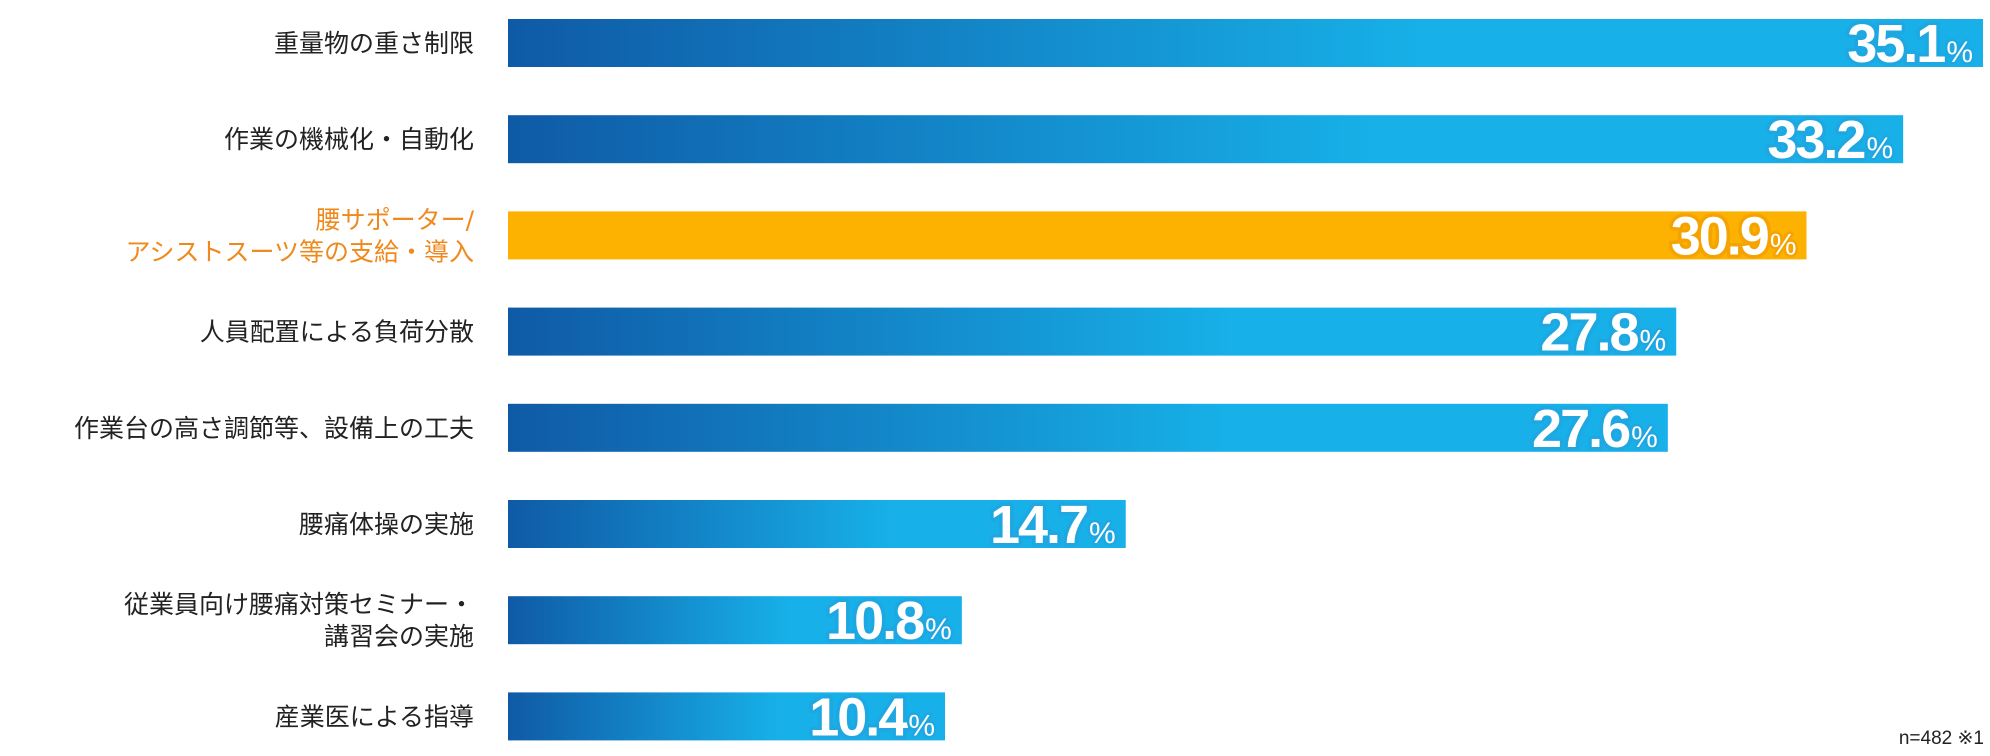 This screenshot has width=1990, height=756. What do you see at coordinates (1589, 333) in the screenshot?
I see `value-number: 27.8` at bounding box center [1589, 333].